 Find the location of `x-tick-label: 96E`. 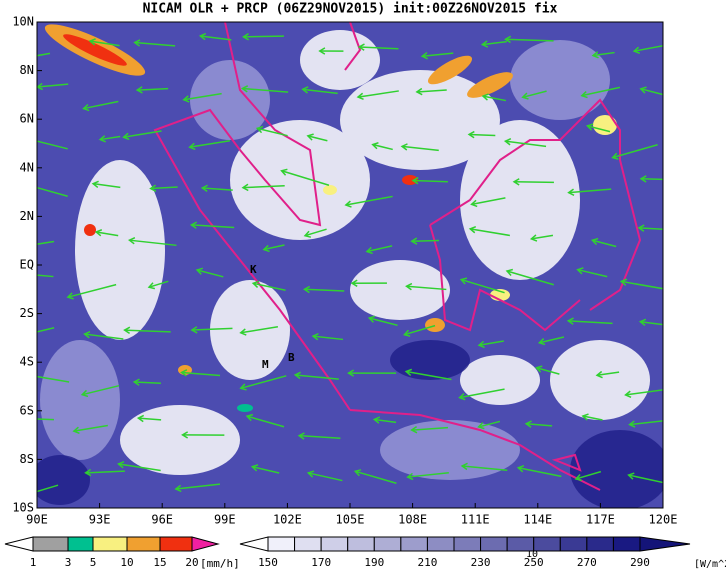

x-tick-label: 96E is located at coordinates (162, 520).